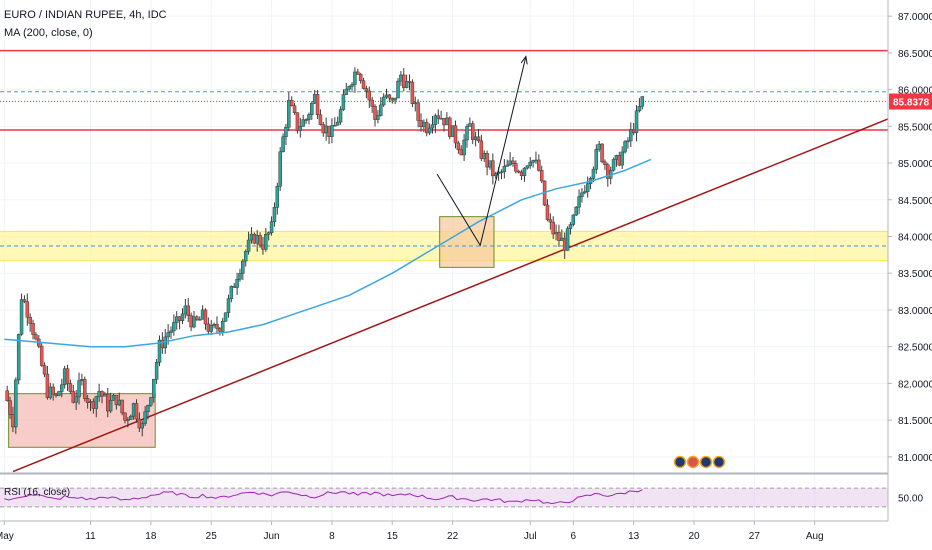 The height and width of the screenshot is (550, 932). Describe the element at coordinates (915, 421) in the screenshot. I see `price-tick-label: 81.5000` at that location.